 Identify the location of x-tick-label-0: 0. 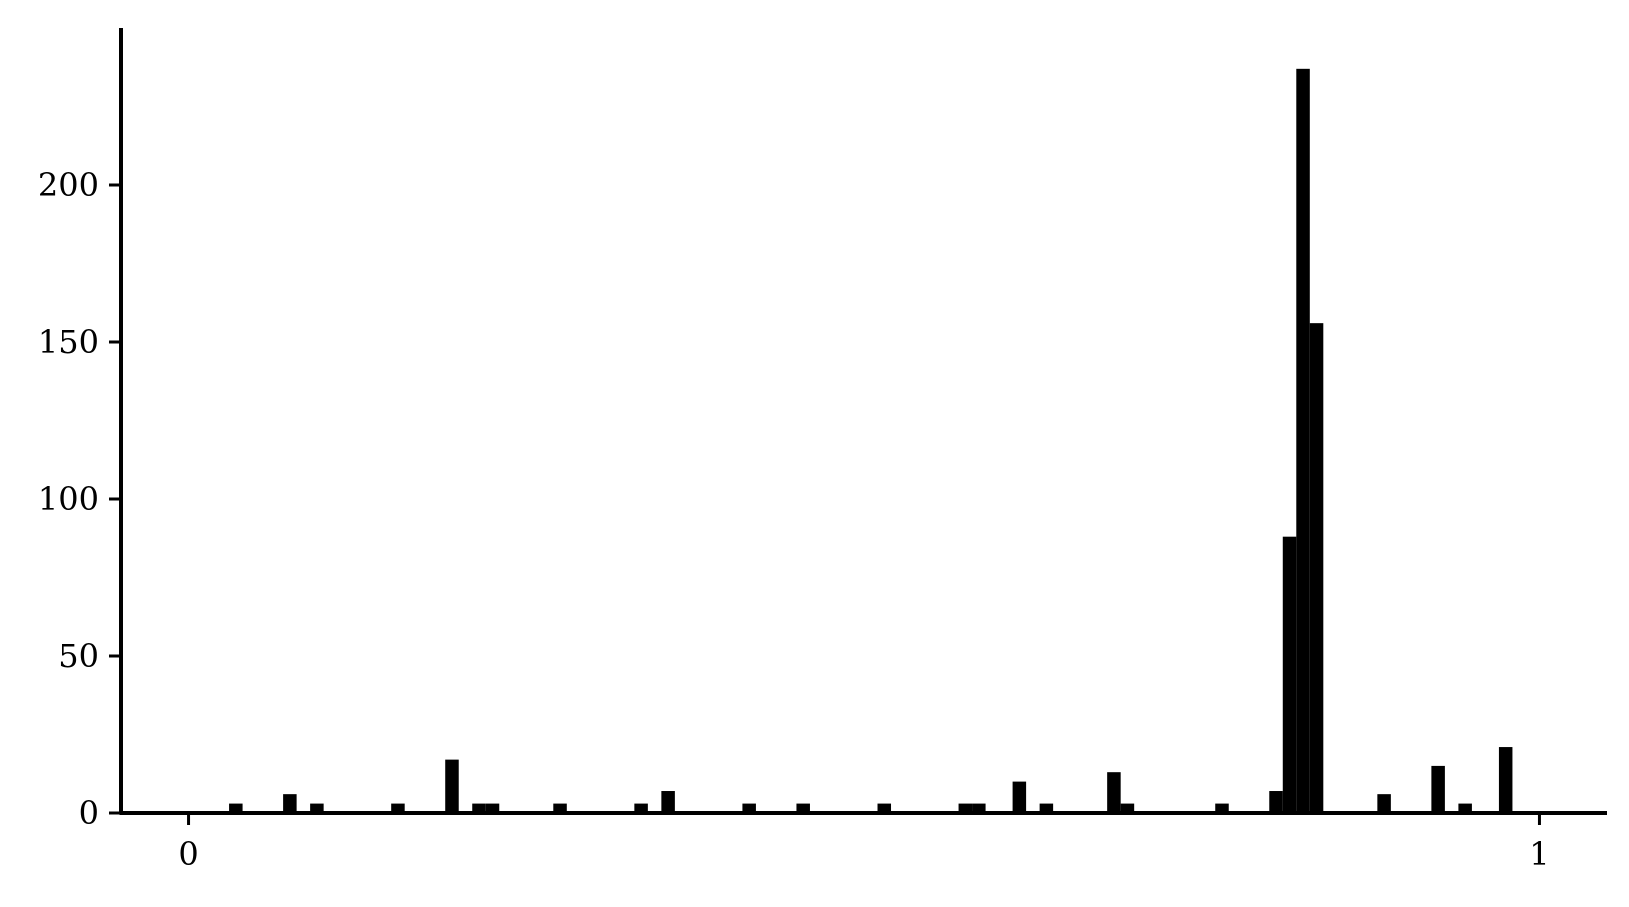
(188, 854).